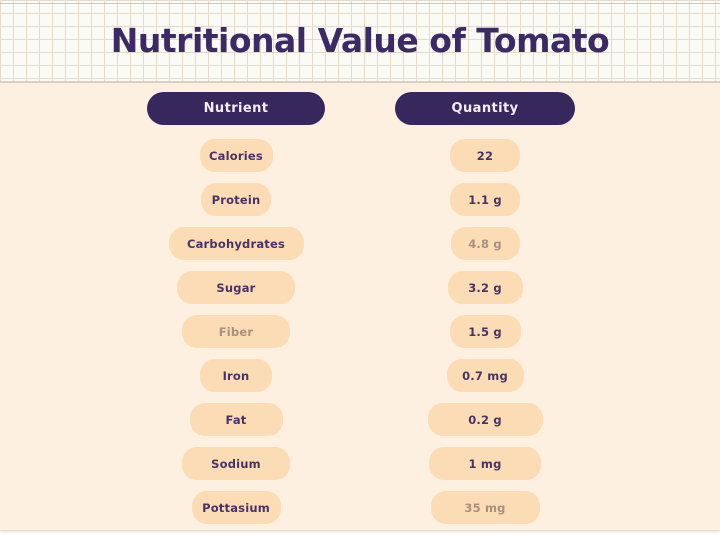 This screenshot has height=539, width=720. I want to click on quantity-cell-carbohydrates: 4.8 g, so click(485, 243).